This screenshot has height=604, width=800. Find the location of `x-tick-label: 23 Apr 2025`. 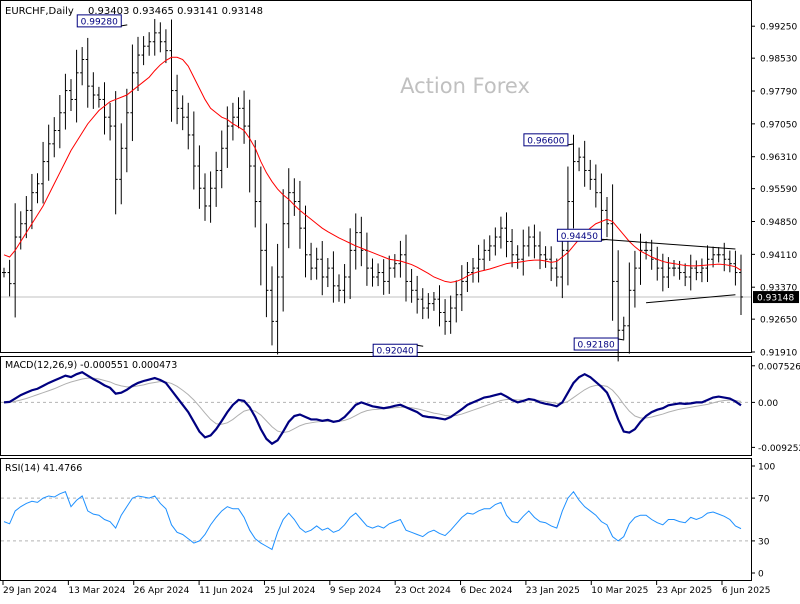

x-tick-label: 23 Apr 2025 is located at coordinates (685, 591).